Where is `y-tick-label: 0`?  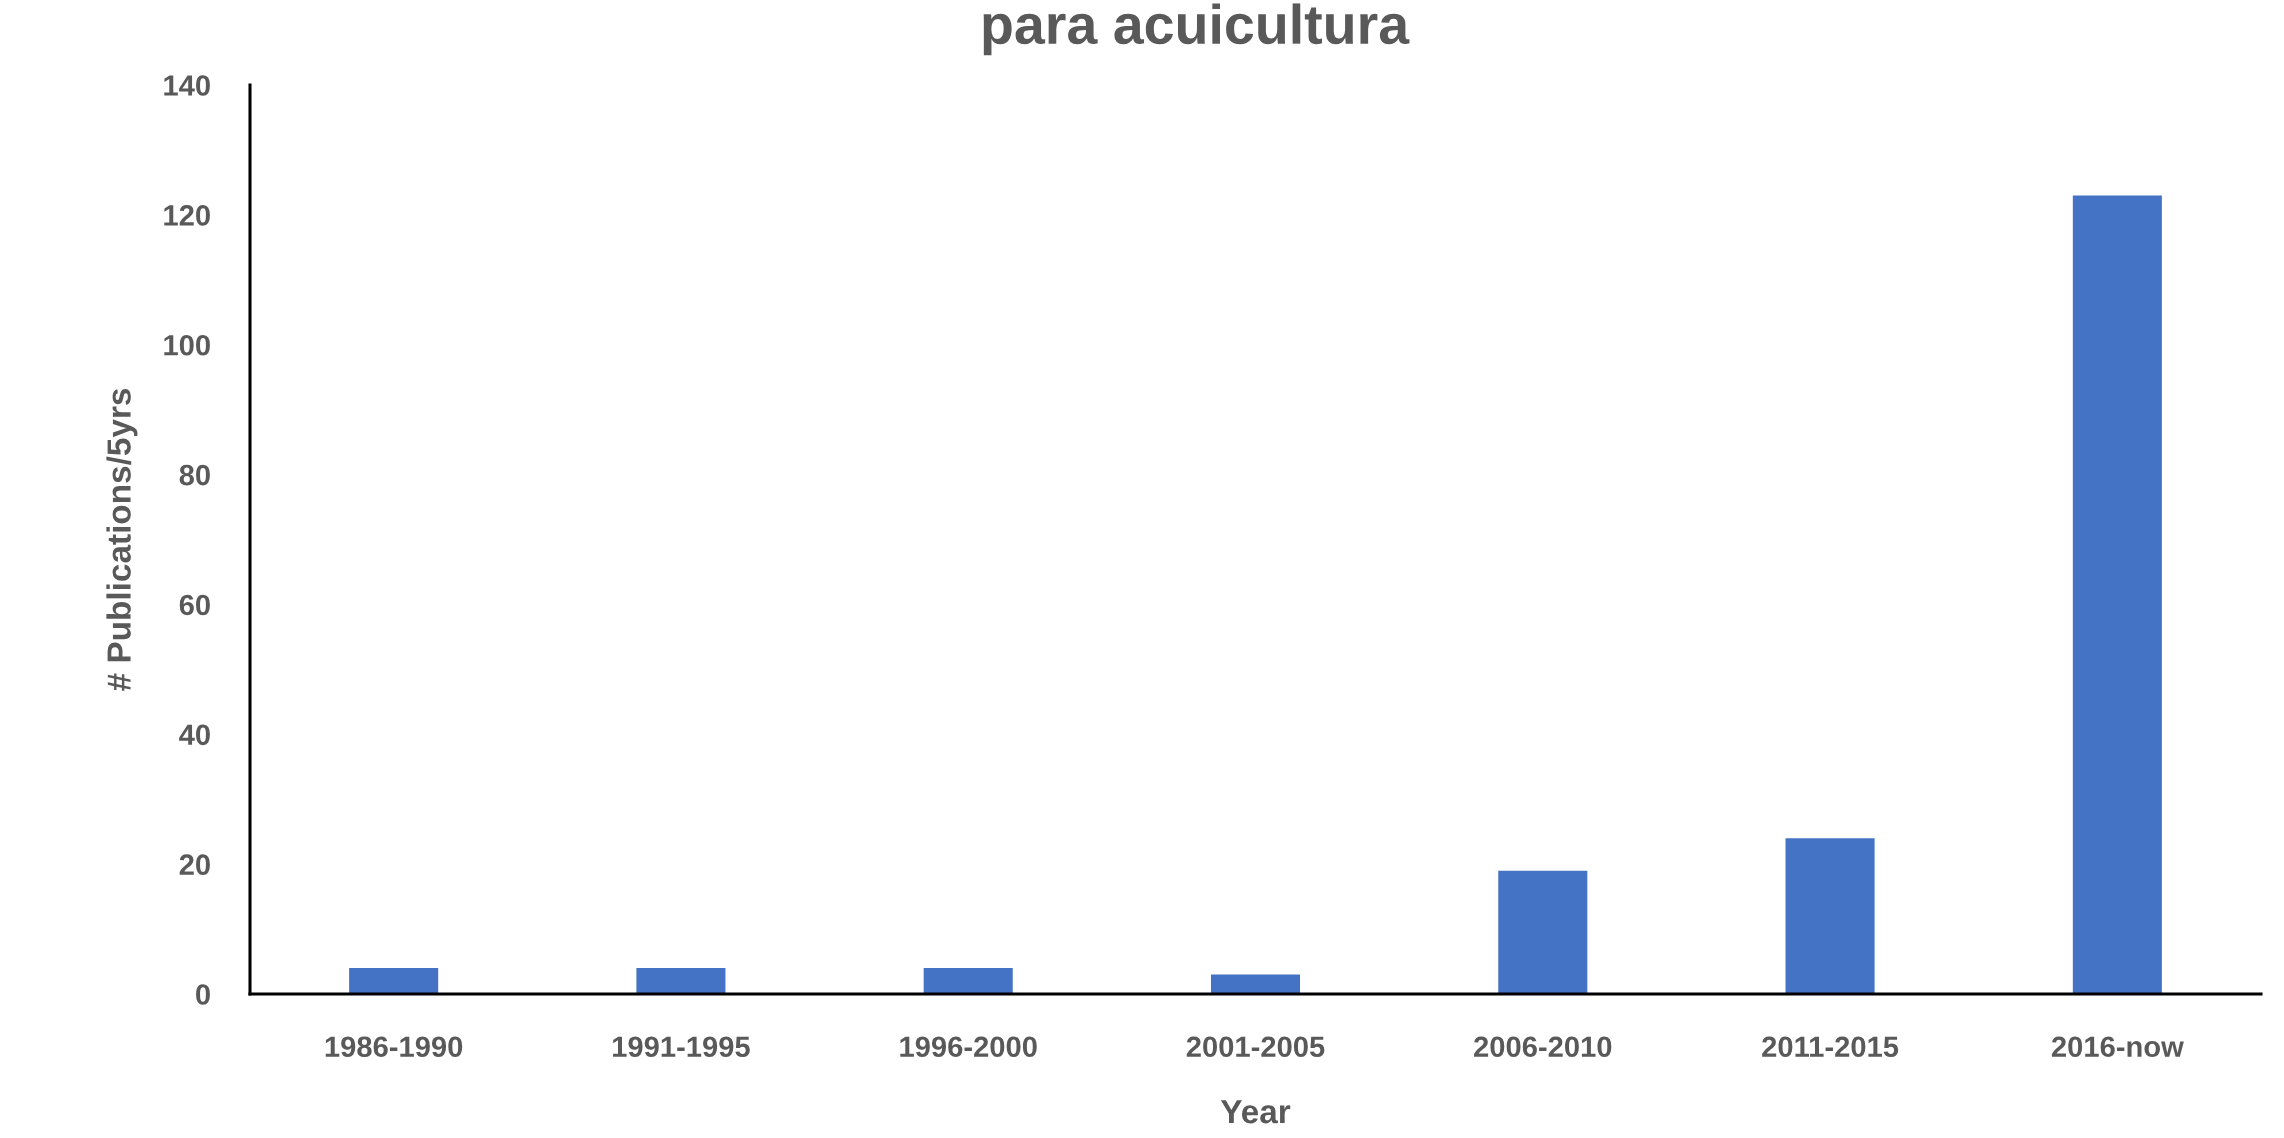 y-tick-label: 0 is located at coordinates (203, 994).